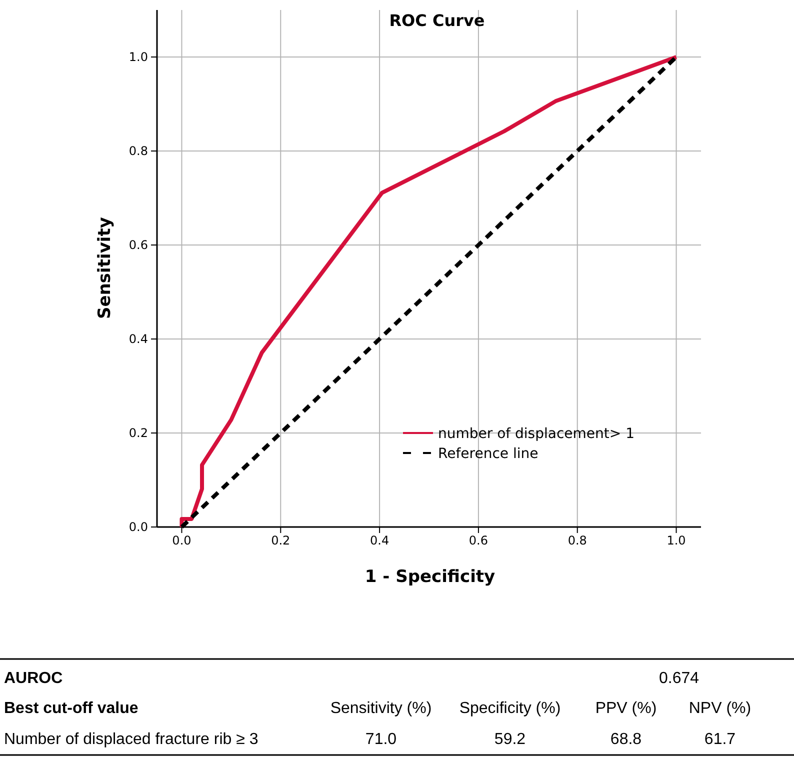 The height and width of the screenshot is (759, 794). What do you see at coordinates (626, 739) in the screenshot?
I see `text: 68.8` at bounding box center [626, 739].